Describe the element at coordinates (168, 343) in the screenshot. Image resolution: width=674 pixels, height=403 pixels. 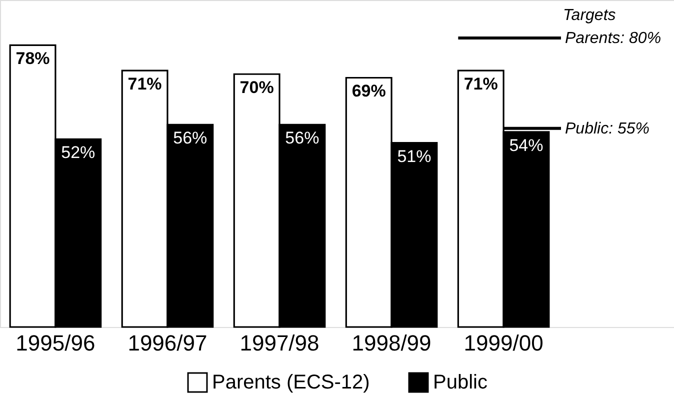
I see `x-tick-label: 1996/97` at that location.